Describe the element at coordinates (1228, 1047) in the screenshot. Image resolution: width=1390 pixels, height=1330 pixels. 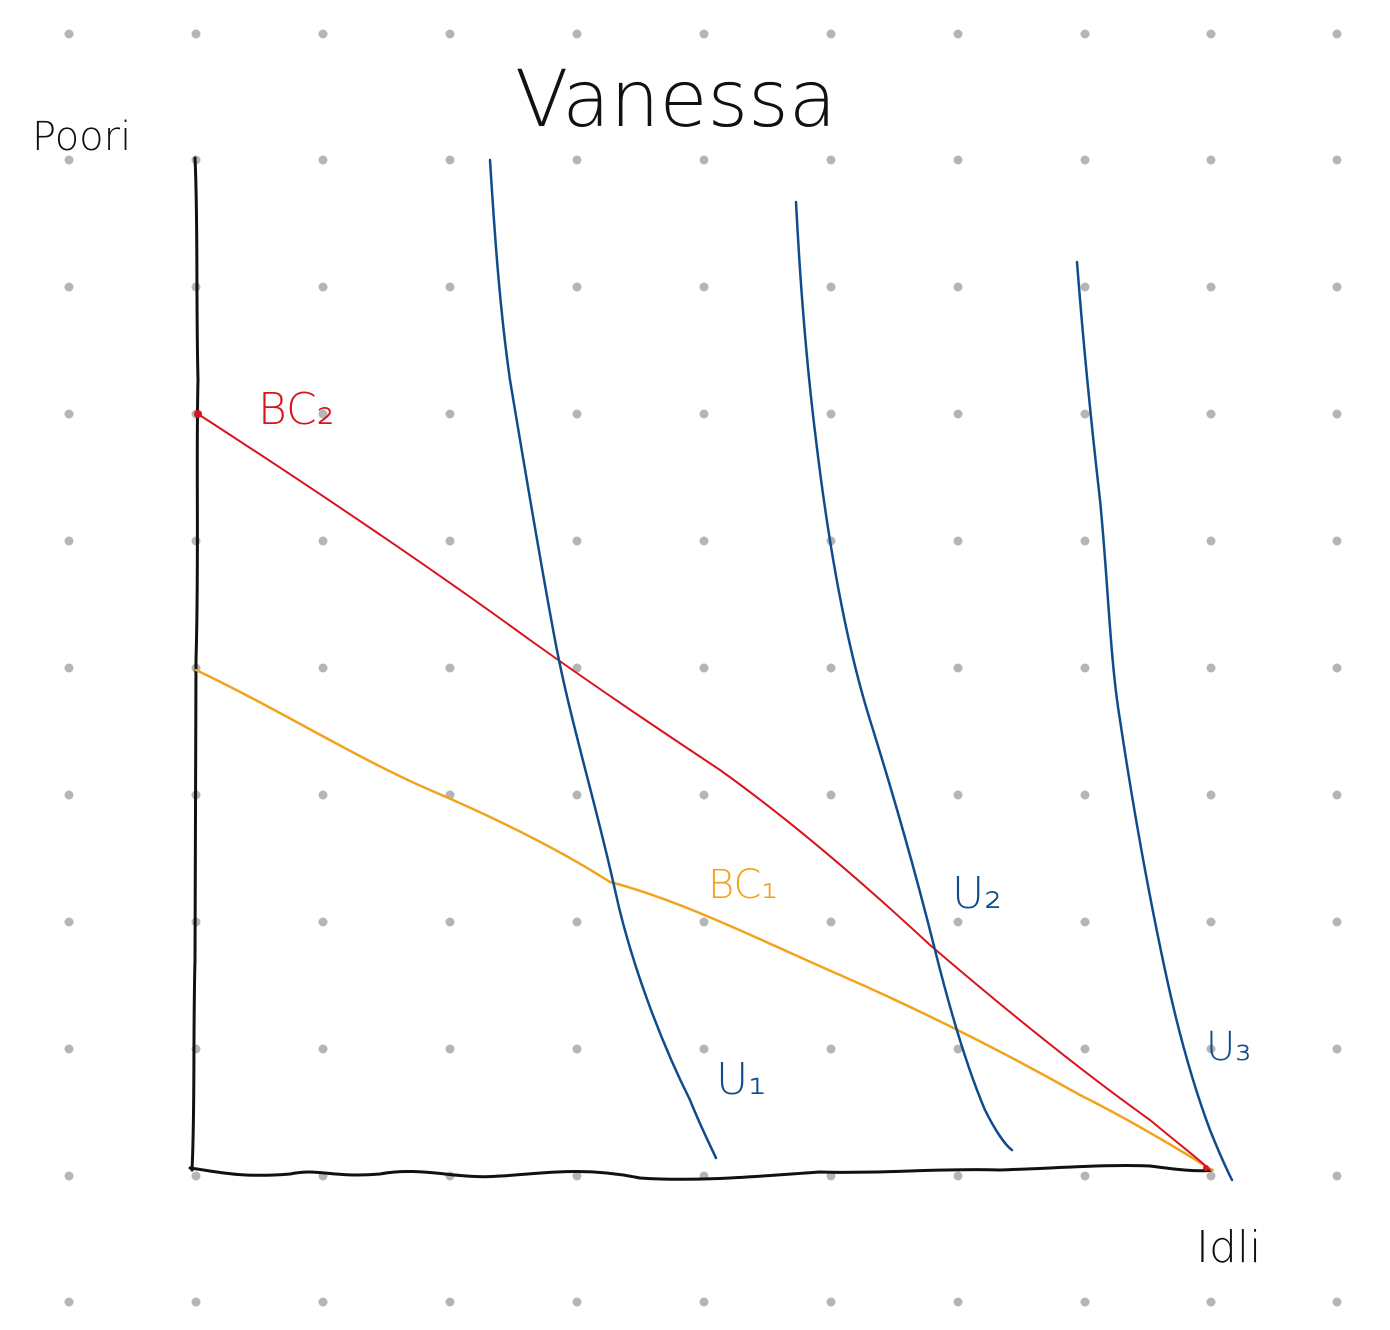
I see `u3-label: U₃` at that location.